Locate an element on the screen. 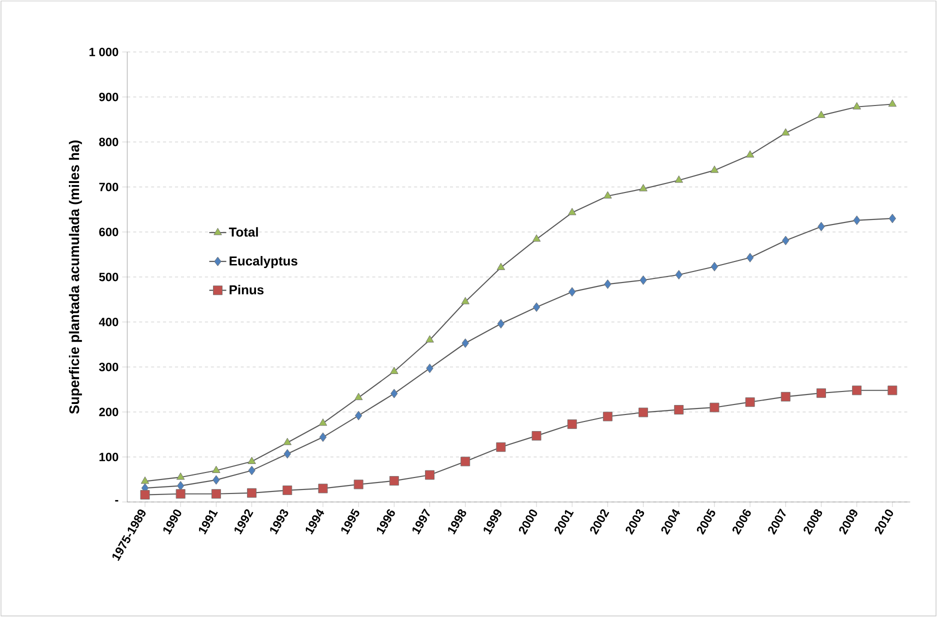 The height and width of the screenshot is (617, 937). y-tick-label: - is located at coordinates (116, 501).